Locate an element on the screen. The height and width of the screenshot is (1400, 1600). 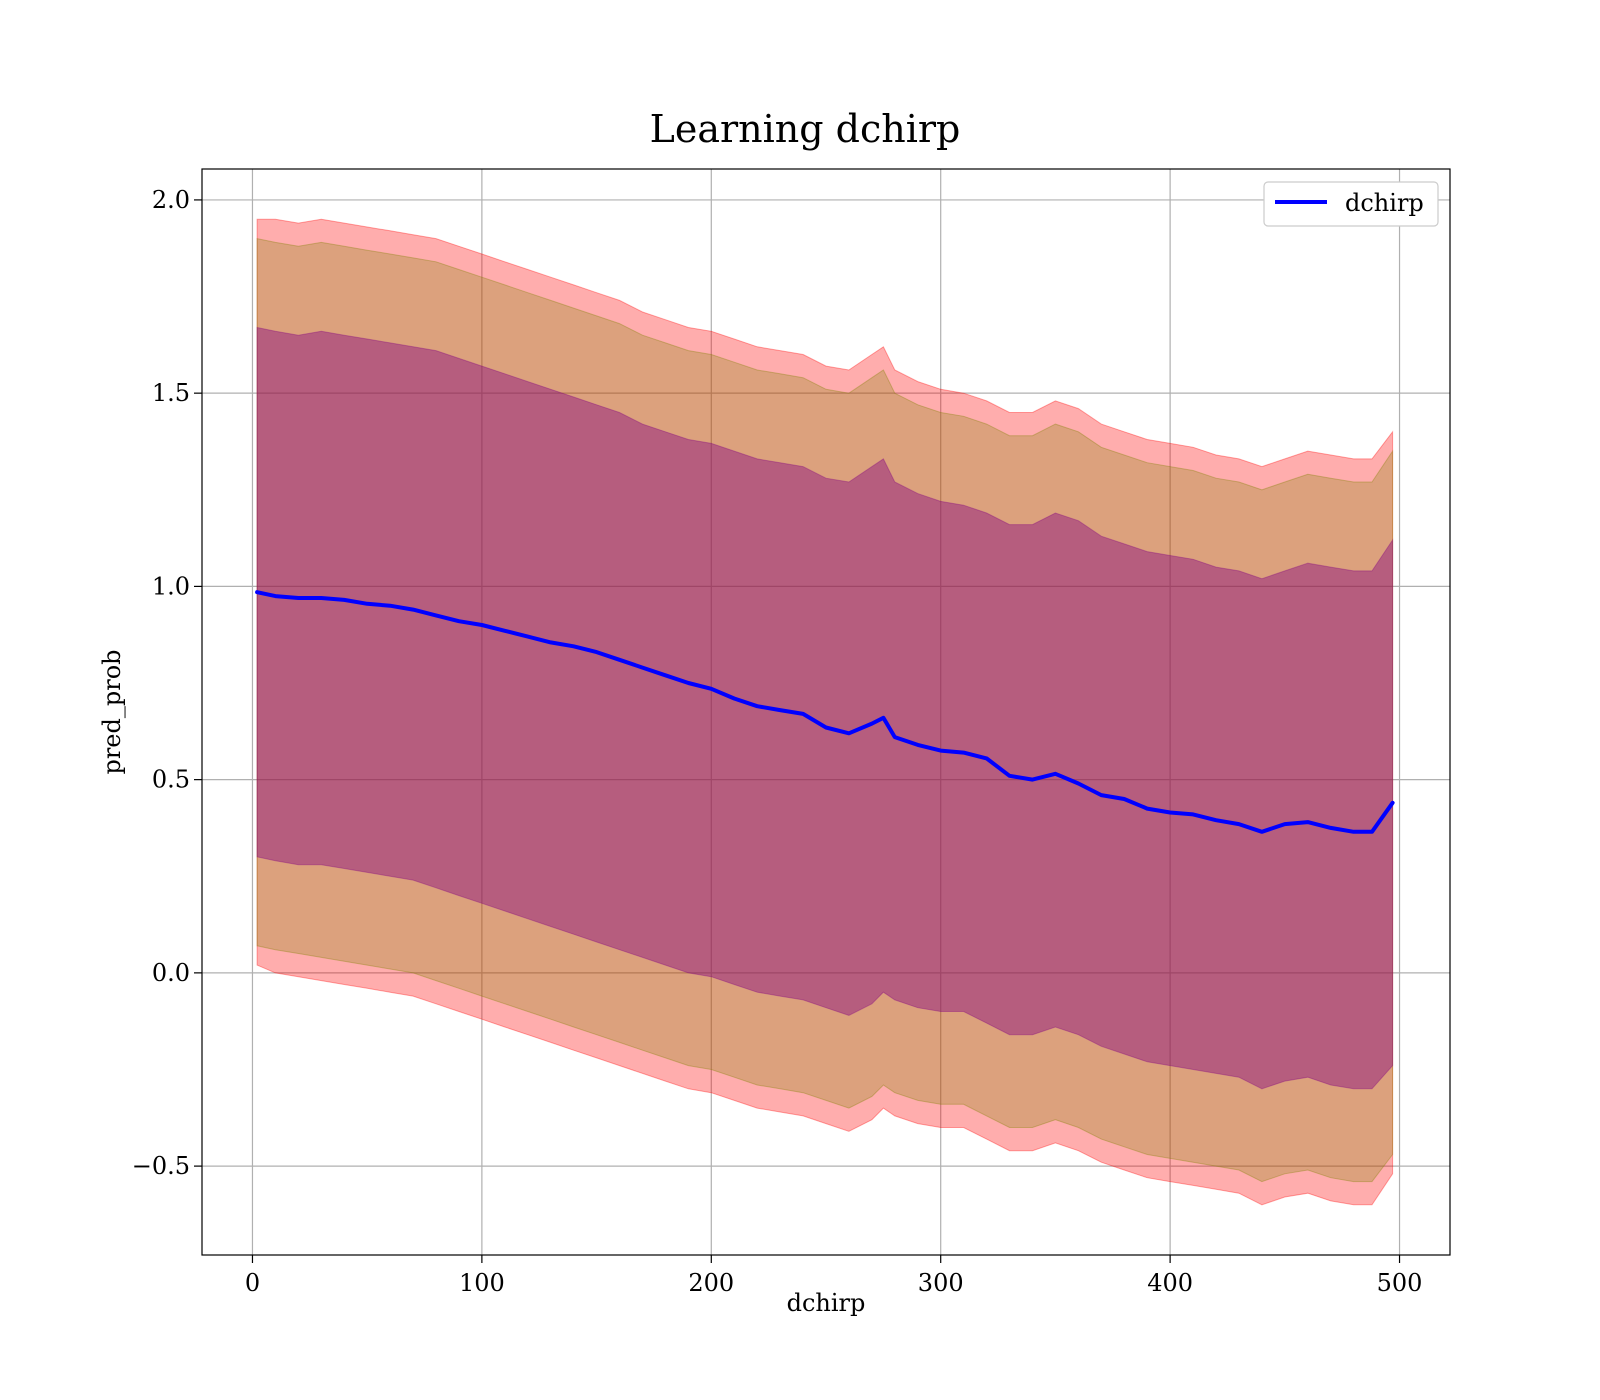
series-lines is located at coordinates (825, 712).